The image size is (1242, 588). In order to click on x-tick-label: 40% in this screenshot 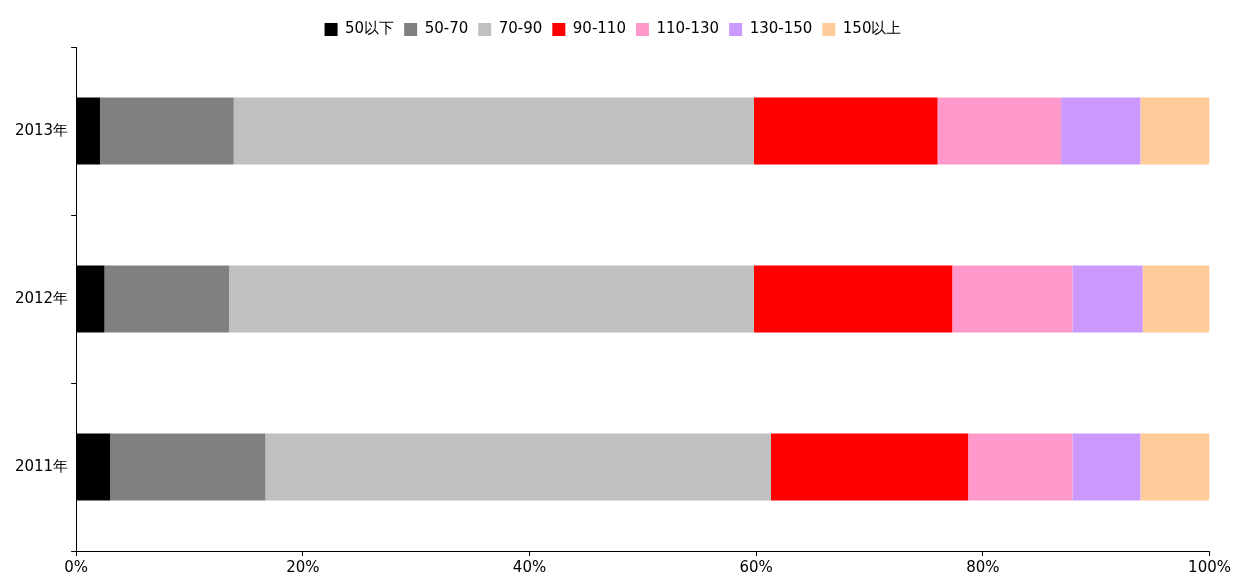, I will do `click(529, 566)`.